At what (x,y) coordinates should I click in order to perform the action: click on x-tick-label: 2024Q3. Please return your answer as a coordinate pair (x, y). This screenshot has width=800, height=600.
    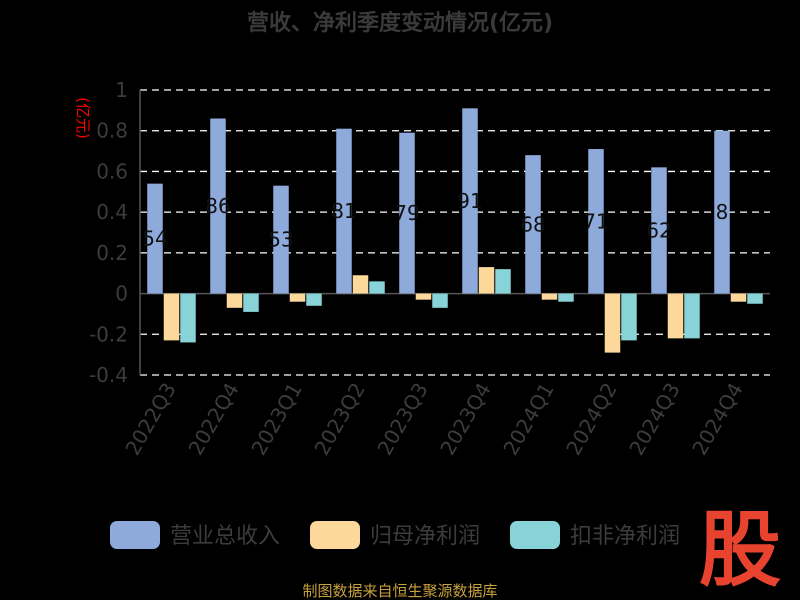
    Looking at the image, I should click on (654, 419).